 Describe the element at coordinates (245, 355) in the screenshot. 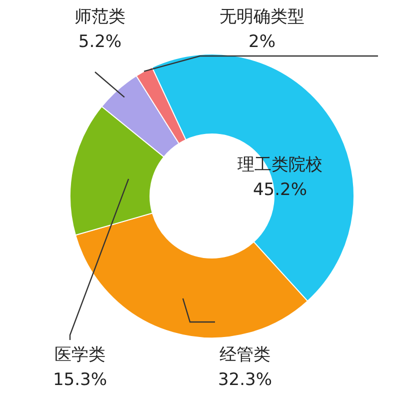

I see `slice-label: 经管类` at that location.